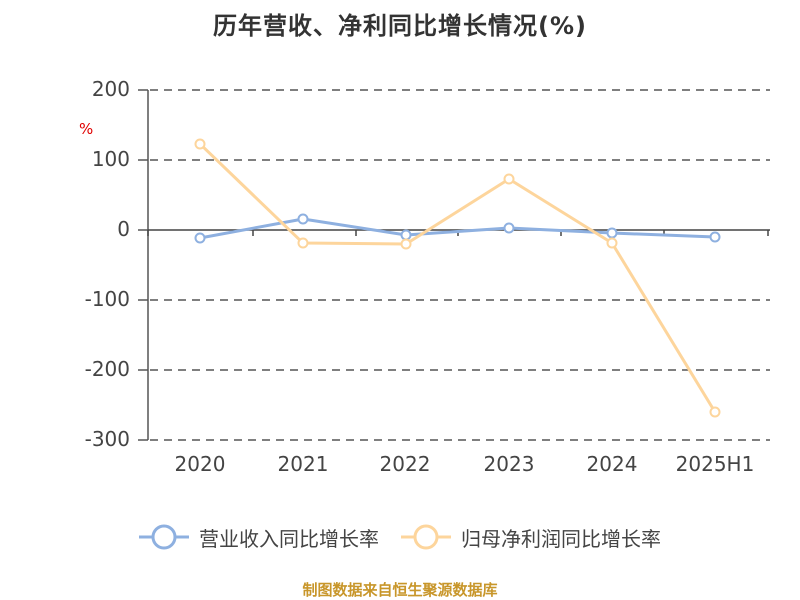 The height and width of the screenshot is (600, 800). What do you see at coordinates (86, 129) in the screenshot?
I see `y-axis-unit-label: %` at bounding box center [86, 129].